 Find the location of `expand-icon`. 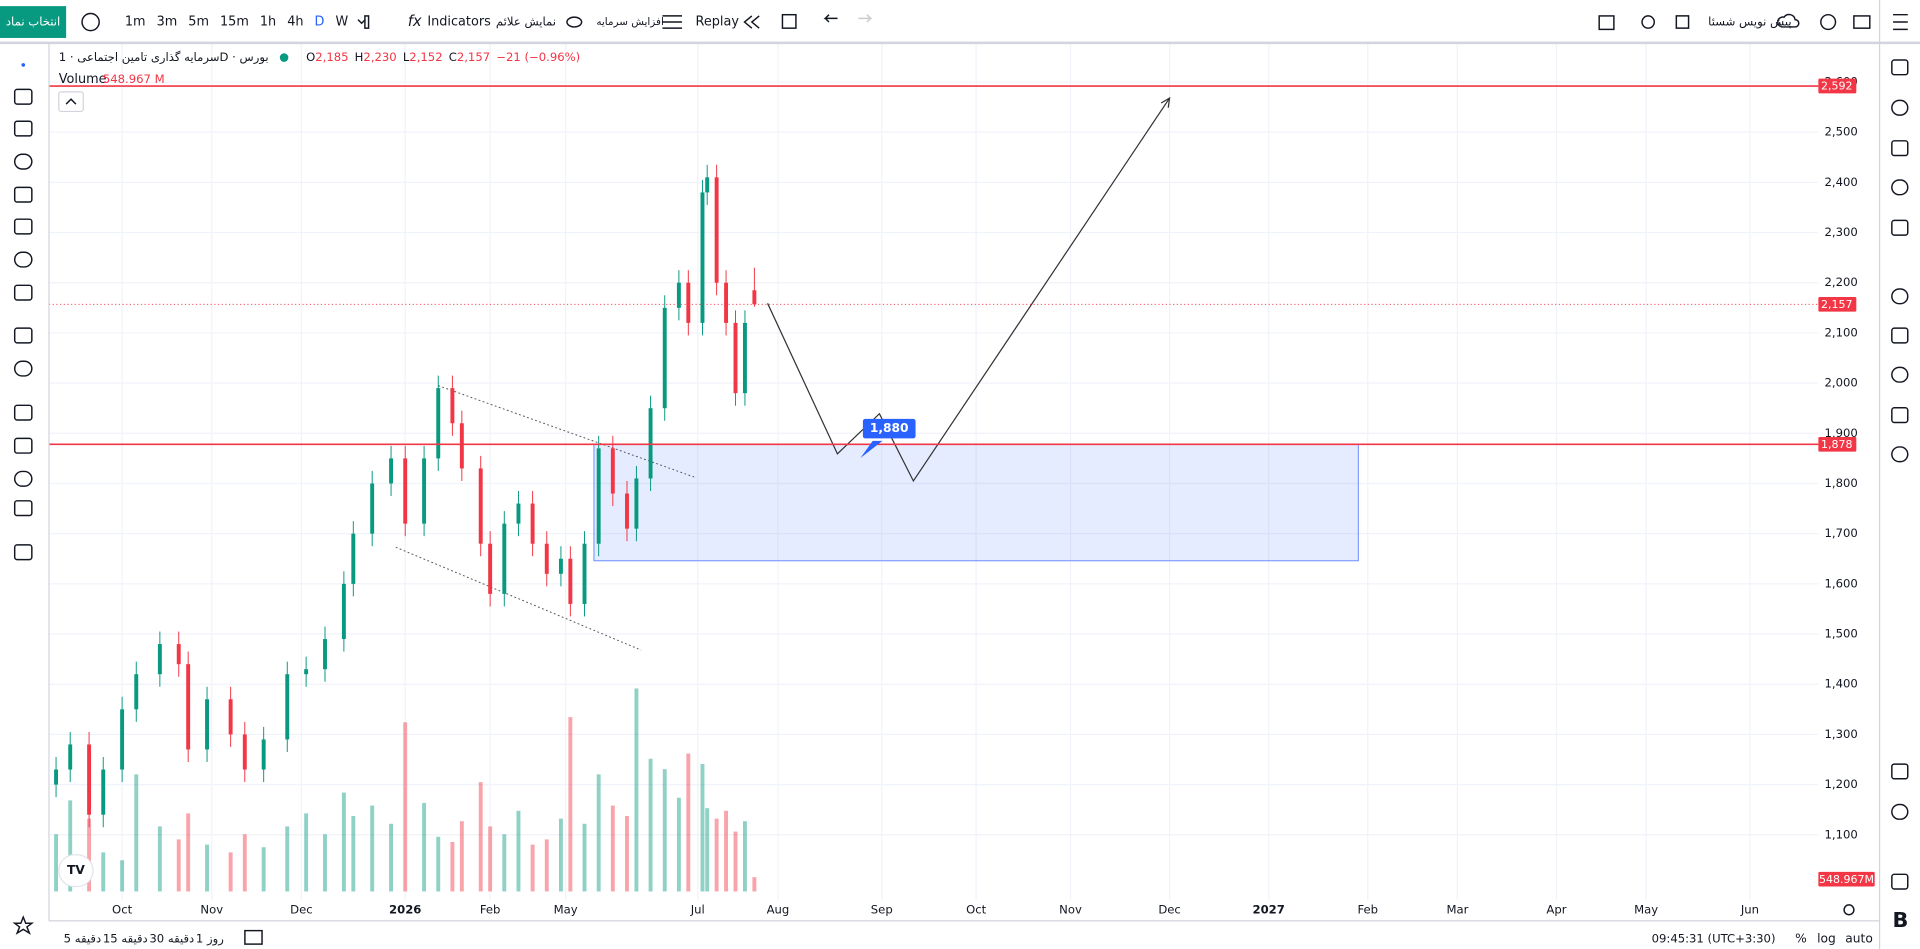

expand-icon is located at coordinates (1682, 22).